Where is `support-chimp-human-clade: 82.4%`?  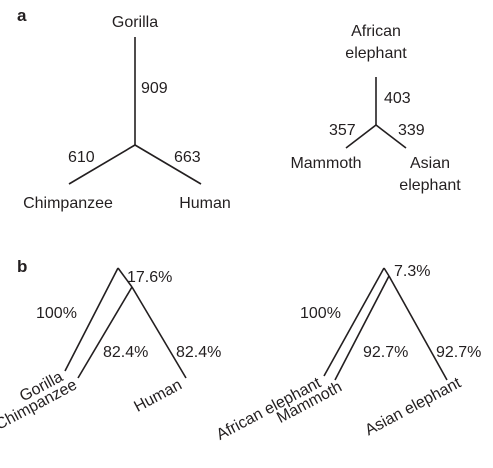
support-chimp-human-clade: 82.4% is located at coordinates (125, 352).